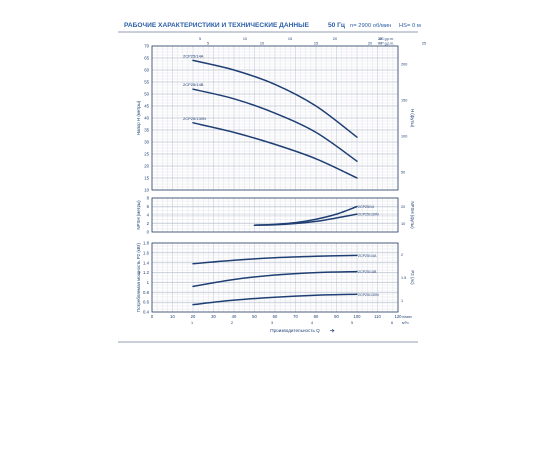  What do you see at coordinates (336, 316) in the screenshot?
I see `x-tick-label: 90` at bounding box center [336, 316].